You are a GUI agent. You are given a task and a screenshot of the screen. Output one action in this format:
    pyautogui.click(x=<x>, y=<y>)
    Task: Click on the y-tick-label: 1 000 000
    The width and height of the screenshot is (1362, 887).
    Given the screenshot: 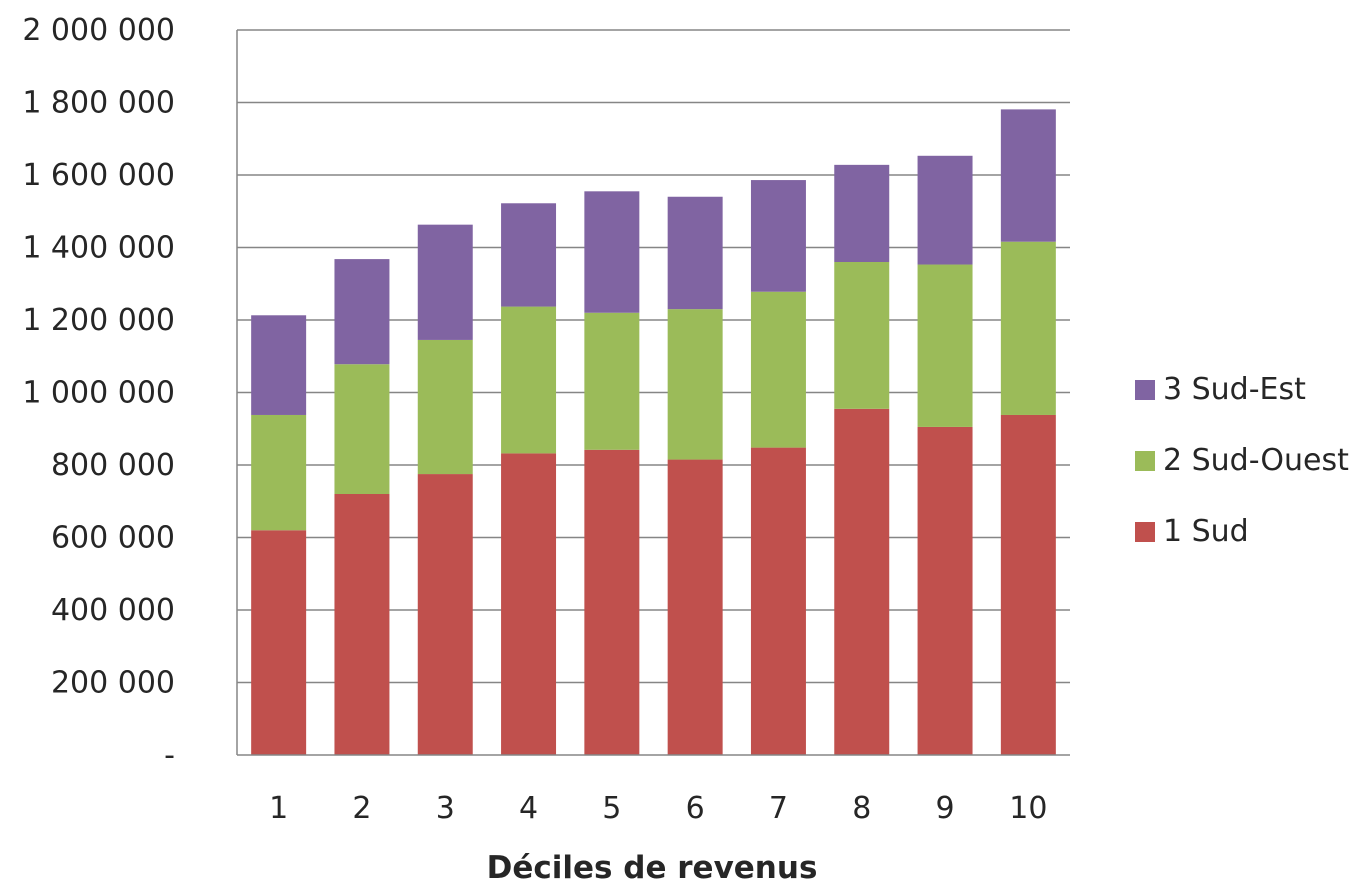 What is the action you would take?
    pyautogui.click(x=98, y=393)
    